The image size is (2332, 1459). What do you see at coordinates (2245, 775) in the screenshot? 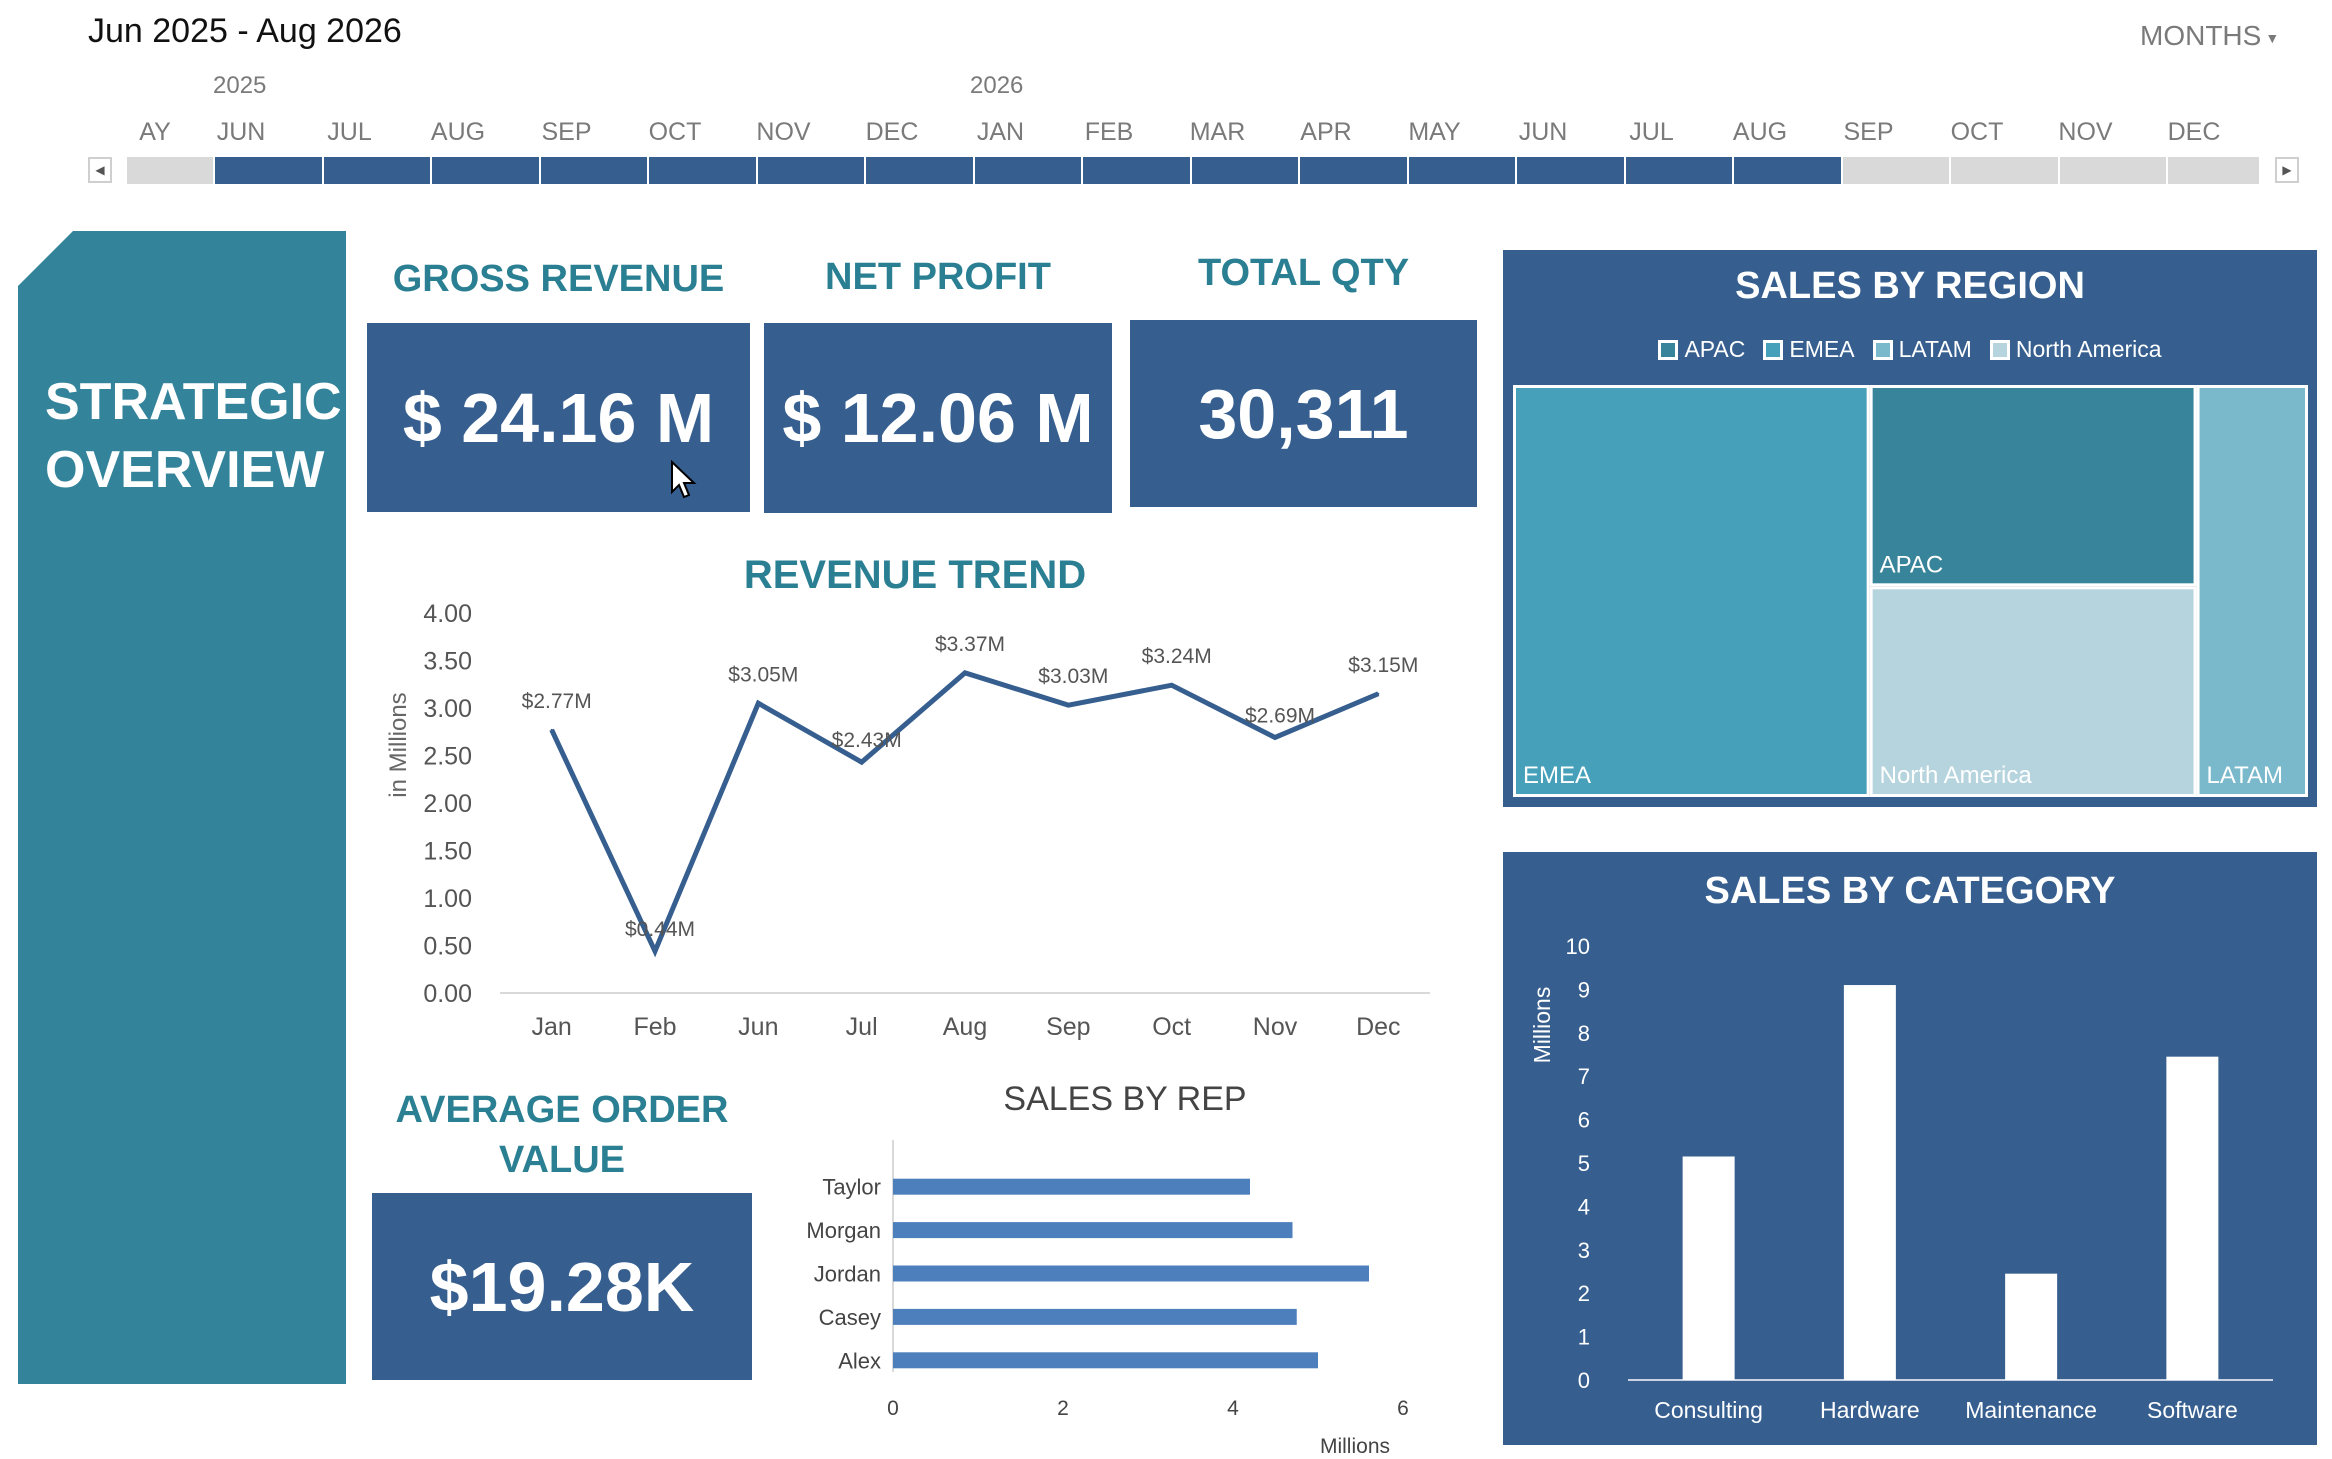
I see `treemap-label: LATAM` at bounding box center [2245, 775].